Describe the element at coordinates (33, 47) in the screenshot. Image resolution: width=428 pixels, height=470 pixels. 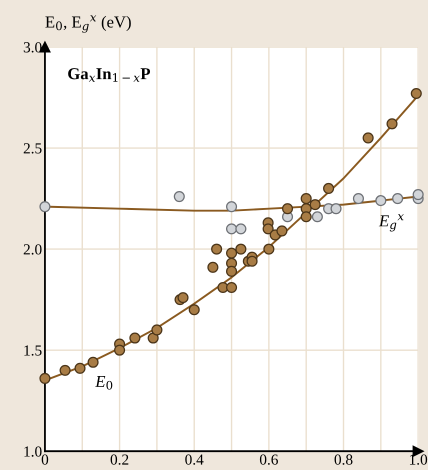
I see `y-tick-label: 3.0` at that location.